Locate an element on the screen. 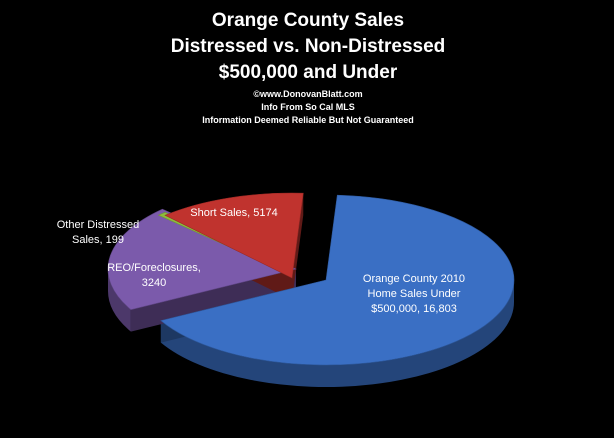 The image size is (614, 438). pie-slice-label-3: REO/Foreclosures, 3240 is located at coordinates (154, 275).